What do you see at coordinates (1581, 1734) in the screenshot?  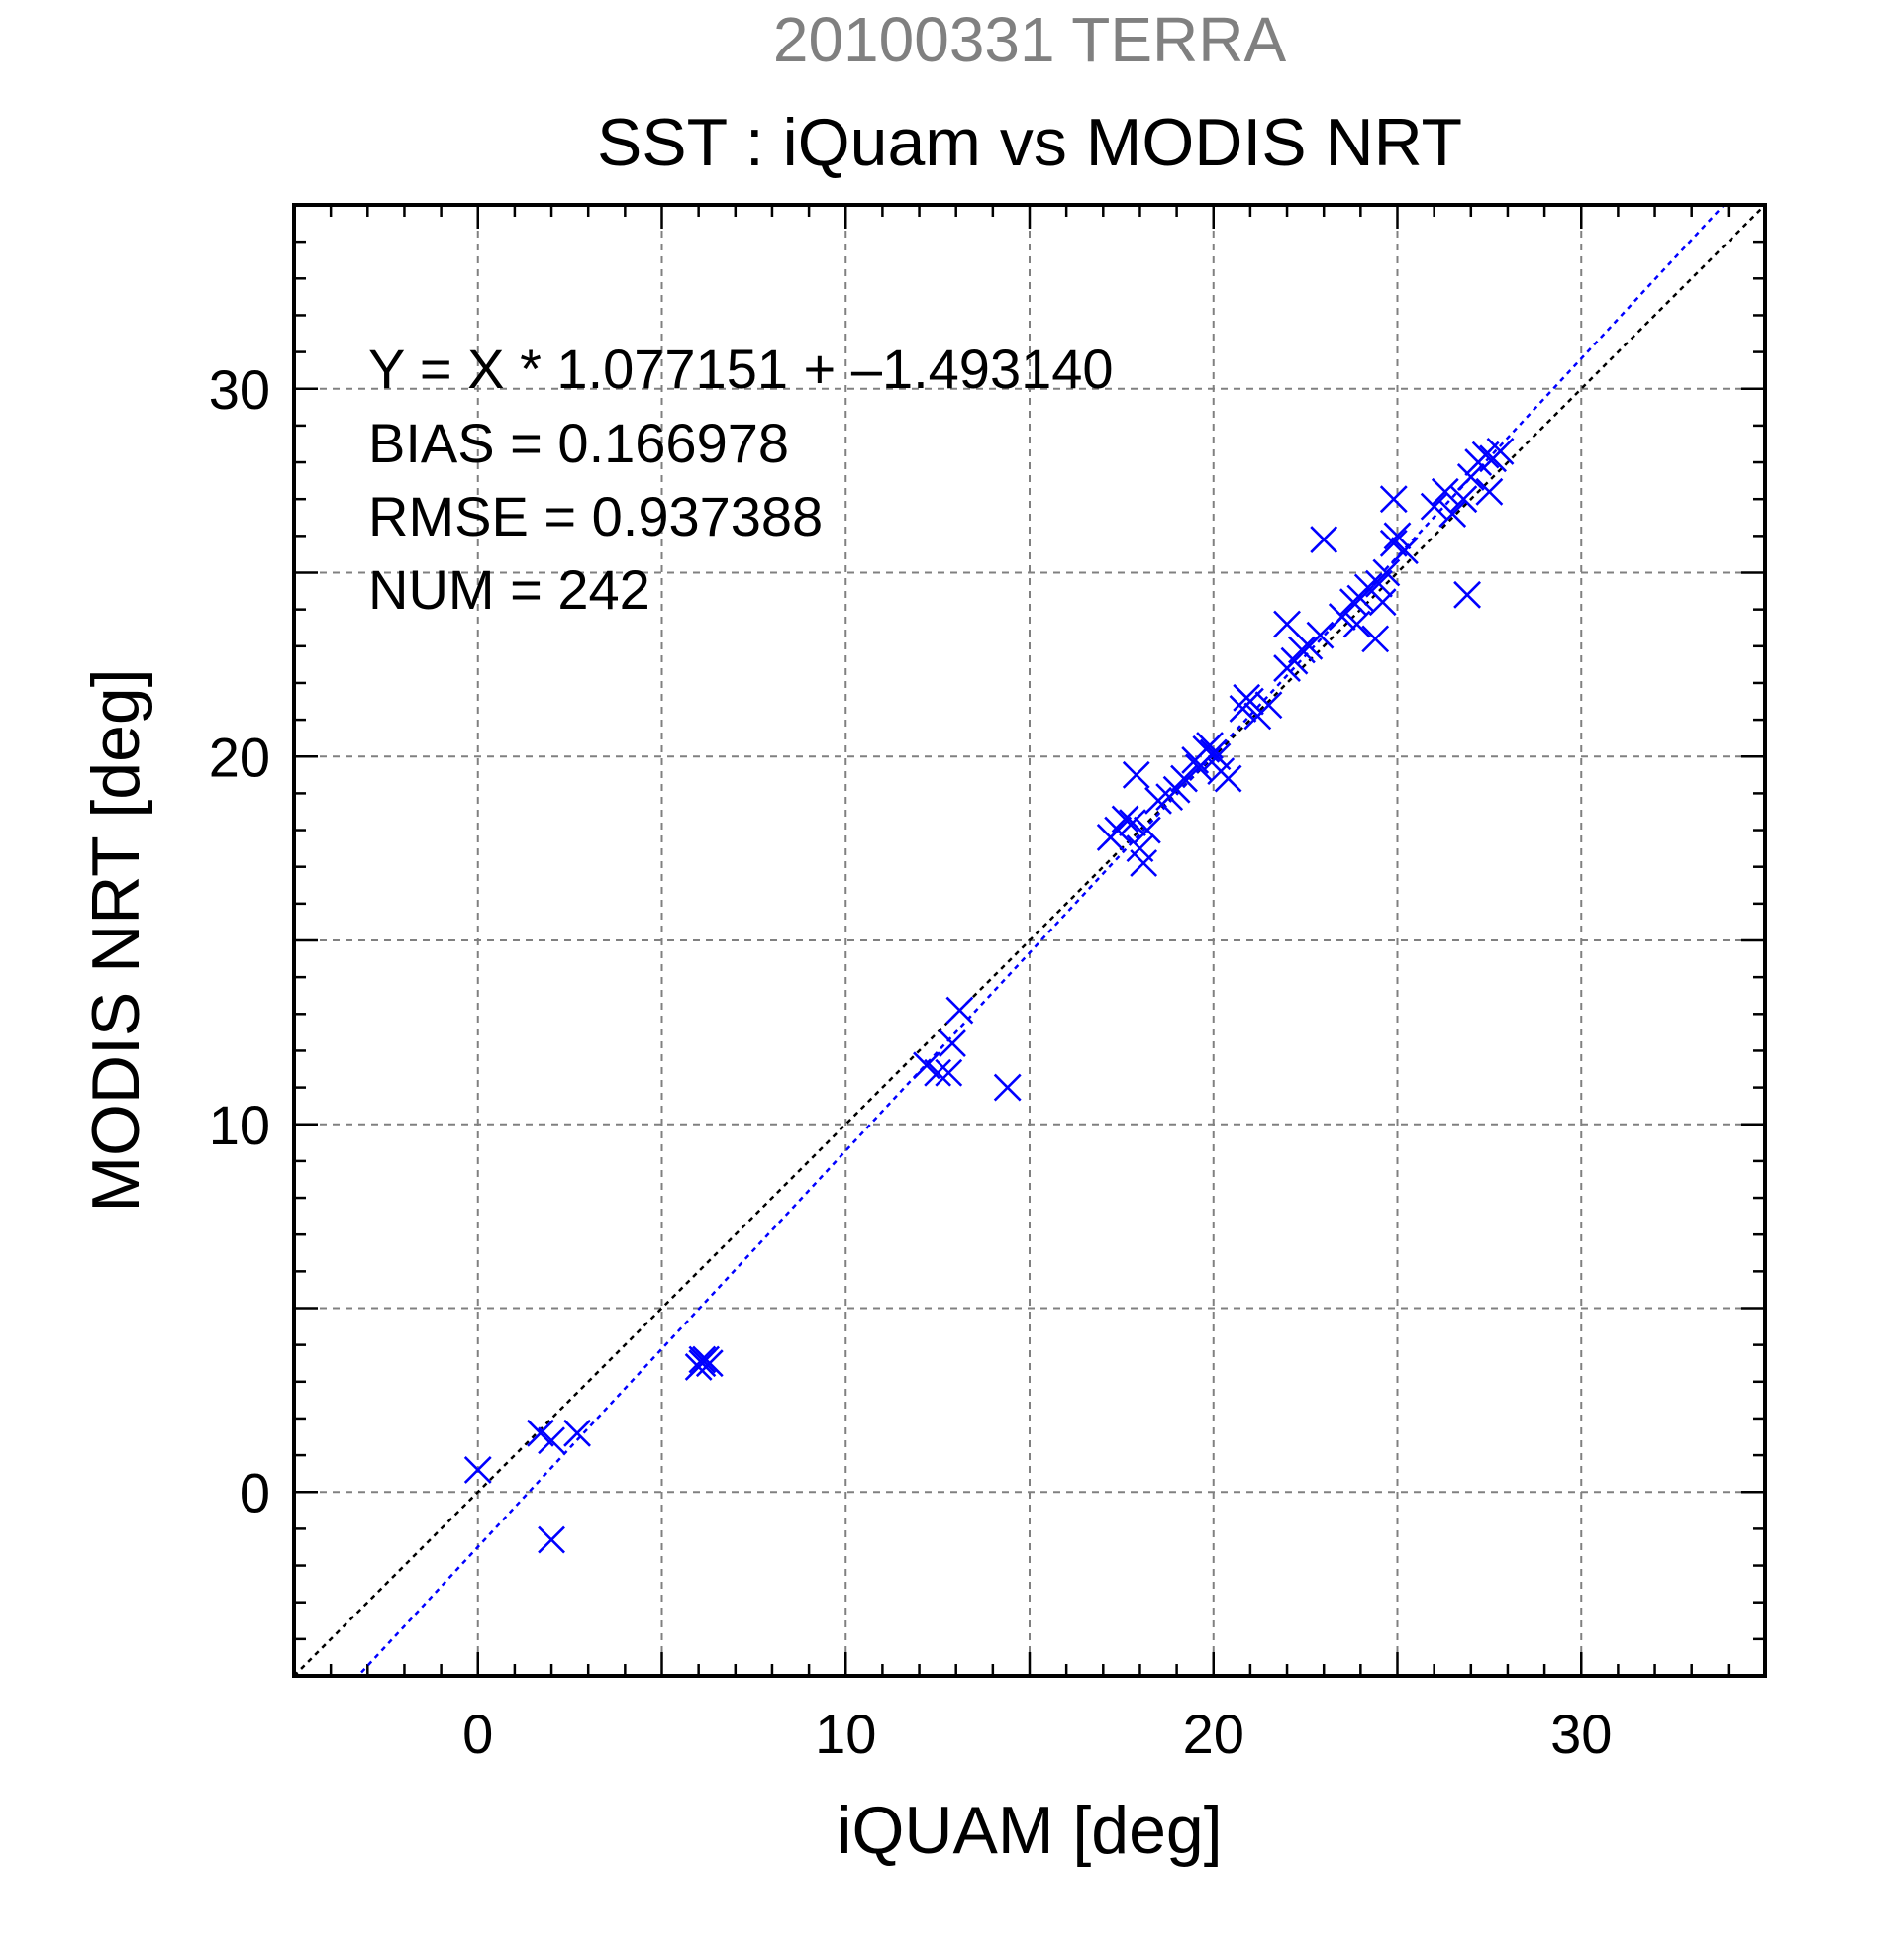 I see `x-tick-label: 30` at bounding box center [1581, 1734].